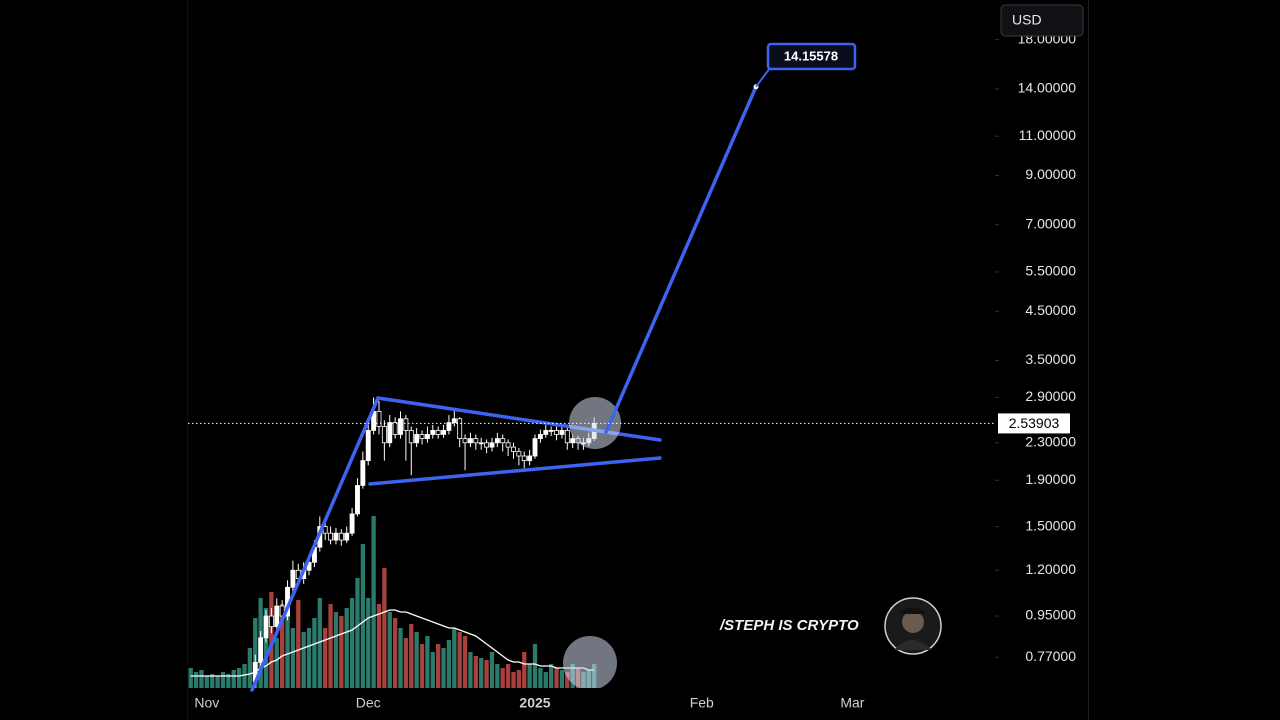 The image size is (1280, 720). I want to click on y-tick-label: 1.20000, so click(1050, 569).